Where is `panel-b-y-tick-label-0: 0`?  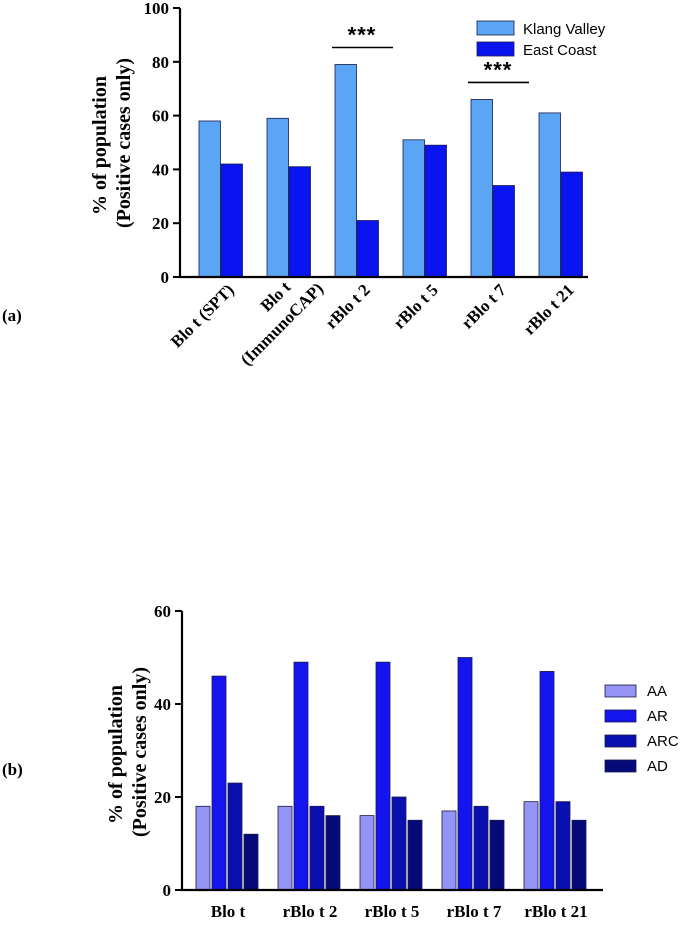
panel-b-y-tick-label-0: 0 is located at coordinates (167, 890).